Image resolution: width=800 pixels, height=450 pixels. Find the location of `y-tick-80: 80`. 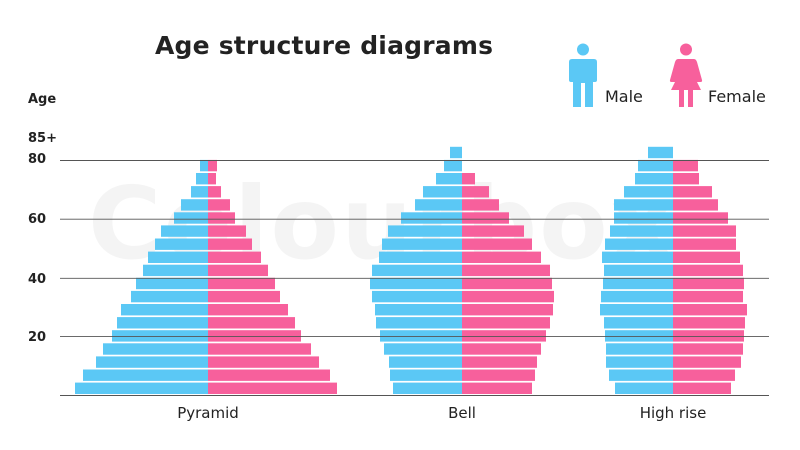

y-tick-80: 80 is located at coordinates (37, 159).